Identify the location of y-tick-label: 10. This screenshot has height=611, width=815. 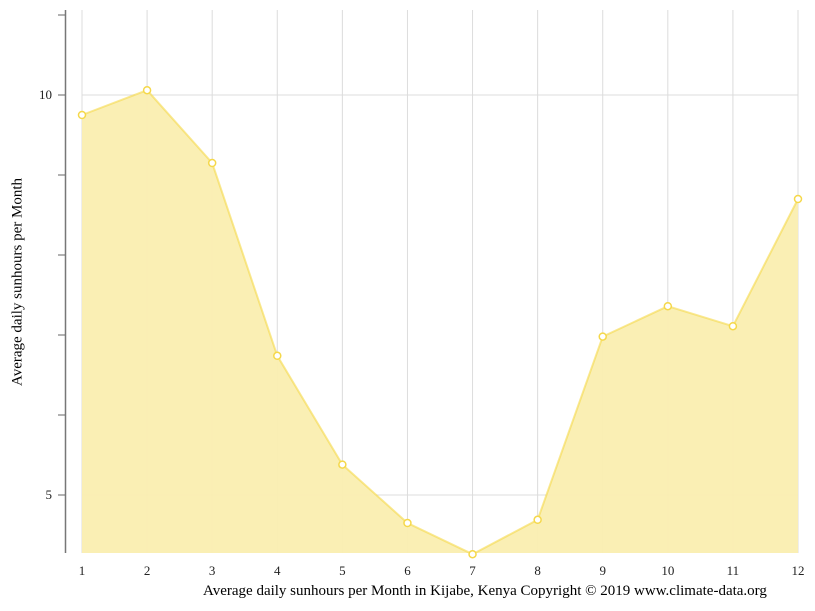
(45, 94).